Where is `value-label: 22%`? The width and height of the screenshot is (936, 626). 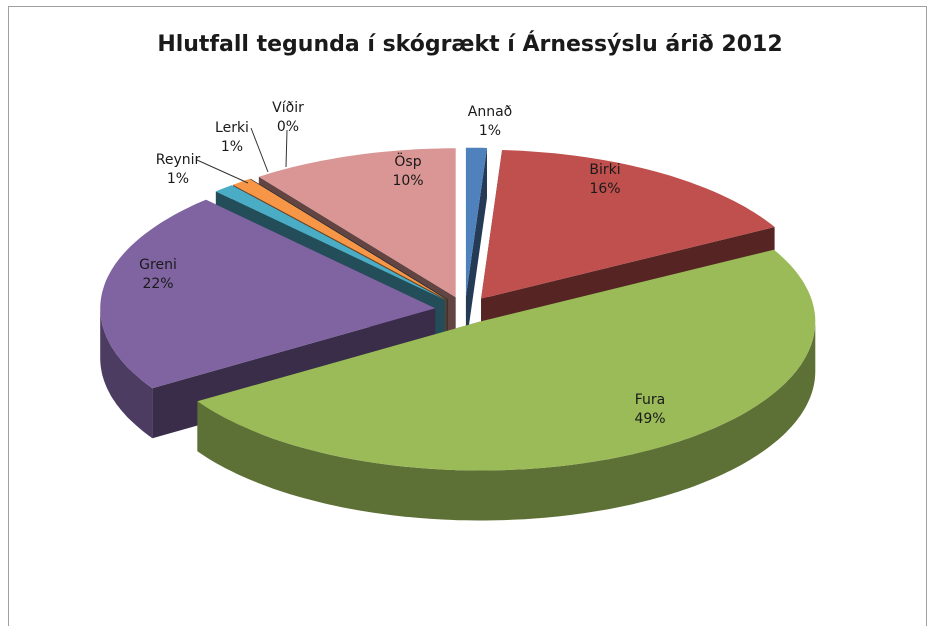
value-label: 22% is located at coordinates (157, 284).